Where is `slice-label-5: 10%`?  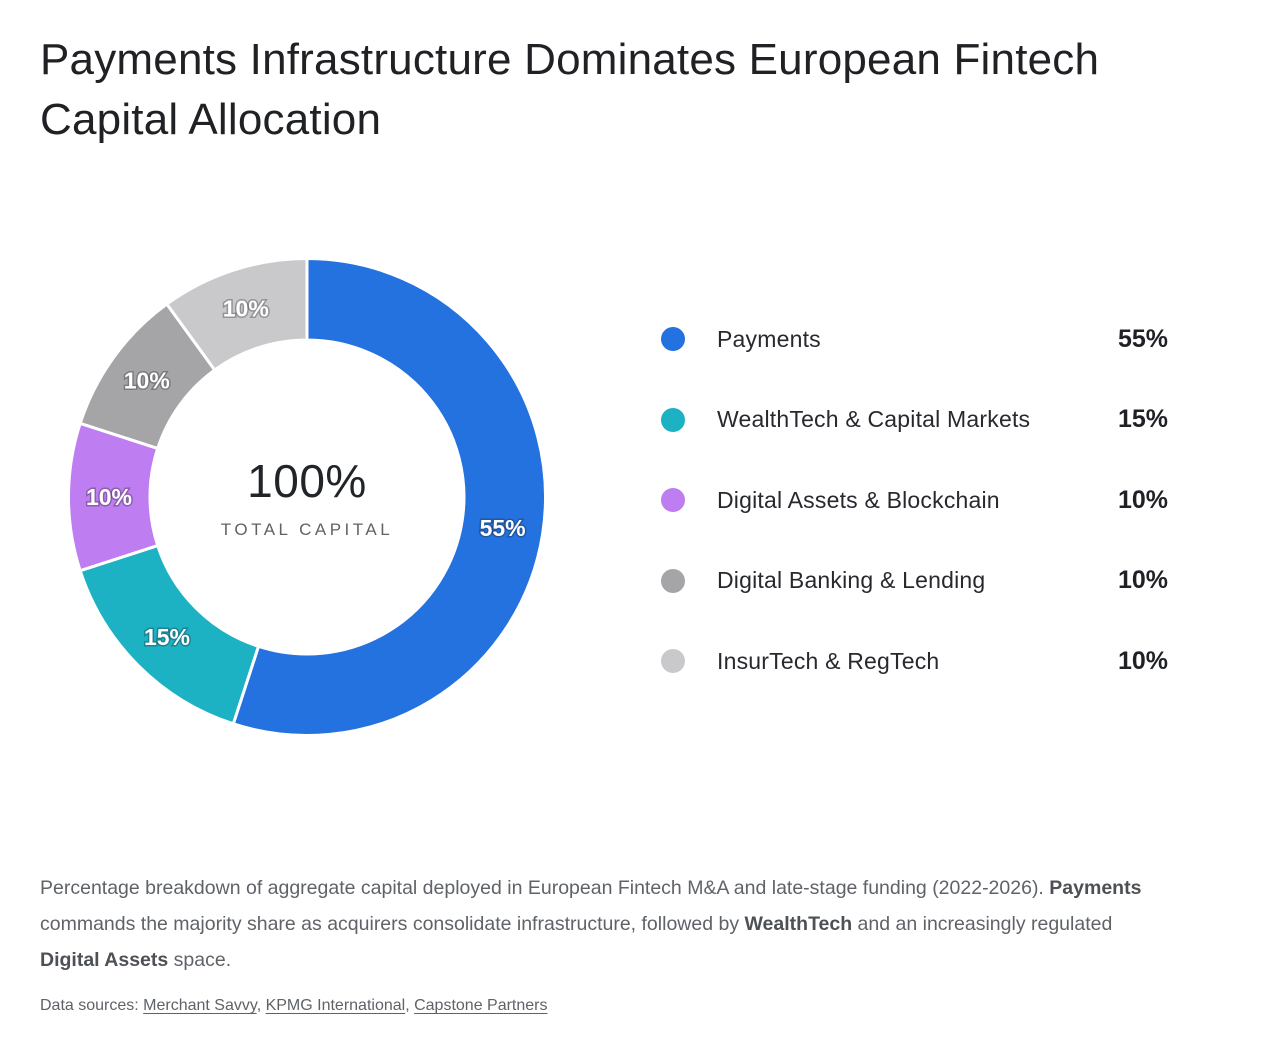
slice-label-5: 10% is located at coordinates (246, 309).